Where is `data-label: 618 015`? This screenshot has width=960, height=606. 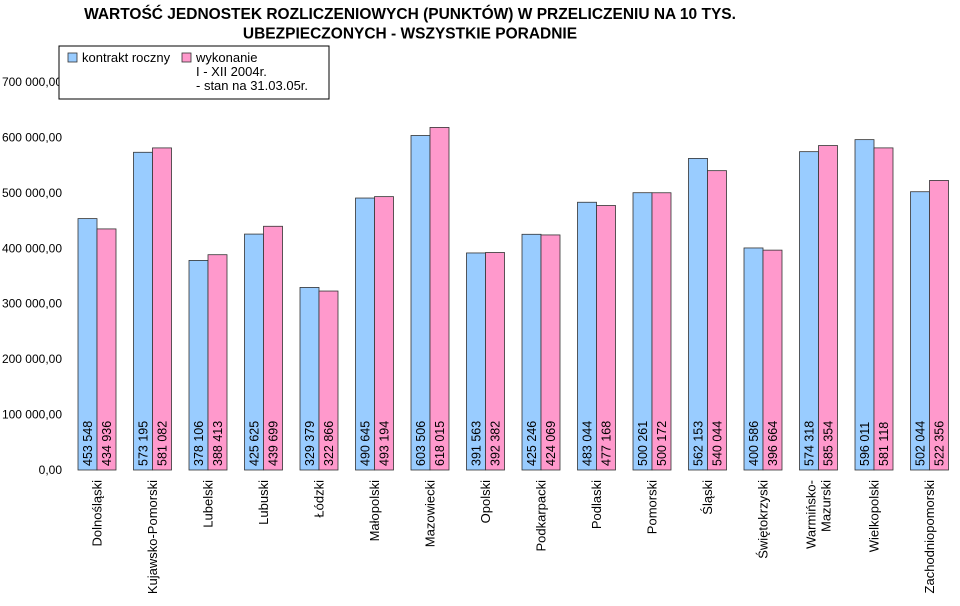
data-label: 618 015 is located at coordinates (440, 443).